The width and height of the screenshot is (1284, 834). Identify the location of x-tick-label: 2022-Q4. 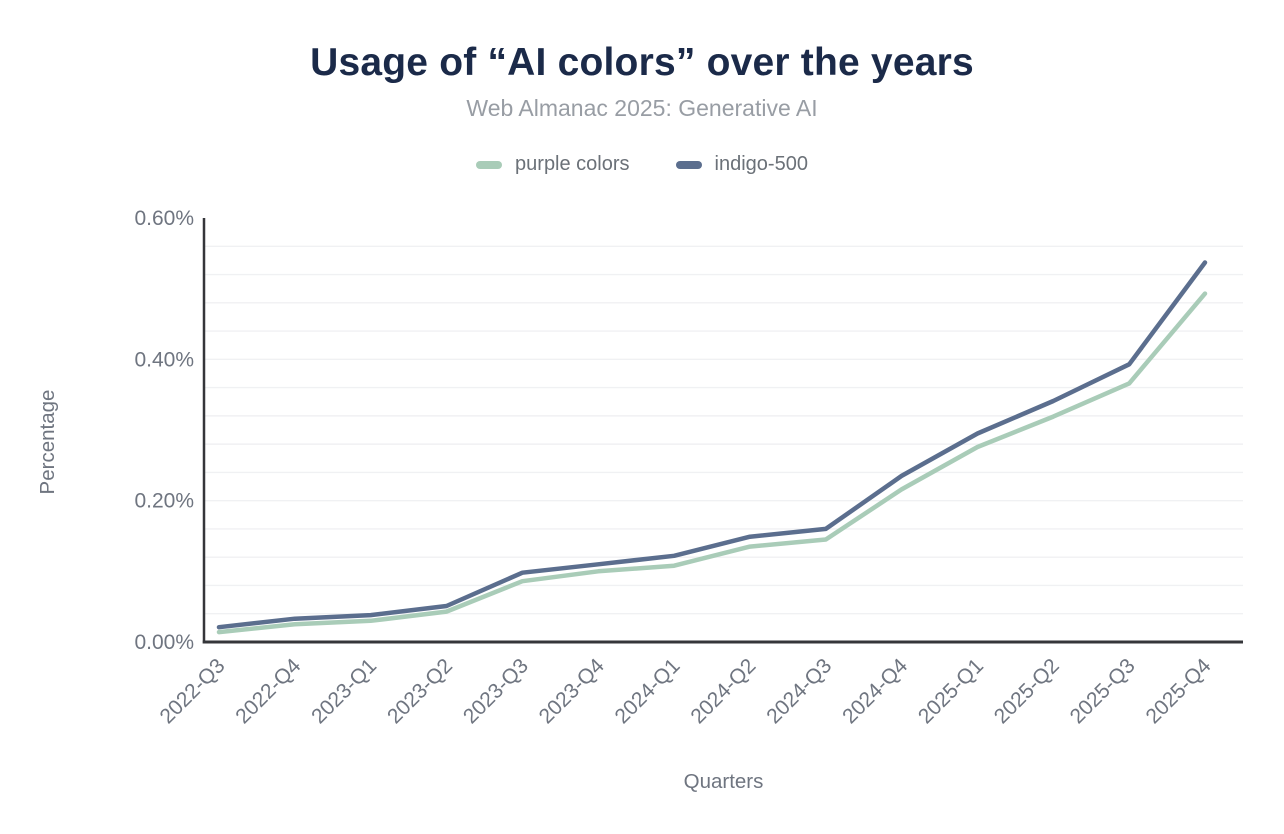
(268, 691).